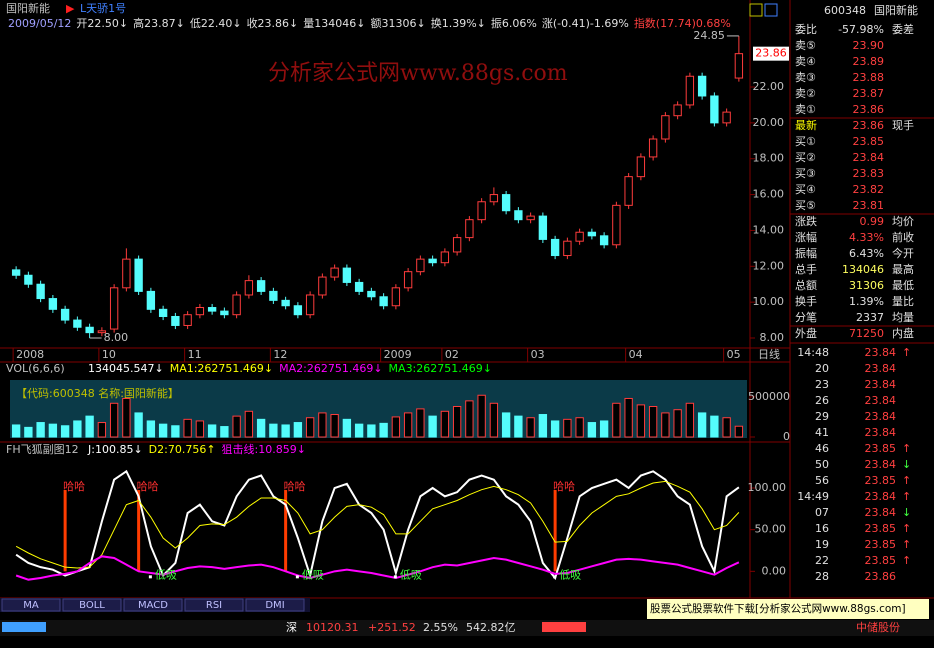 This screenshot has height=648, width=934. Describe the element at coordinates (866, 237) in the screenshot. I see `quote-value: 4.33%` at that location.